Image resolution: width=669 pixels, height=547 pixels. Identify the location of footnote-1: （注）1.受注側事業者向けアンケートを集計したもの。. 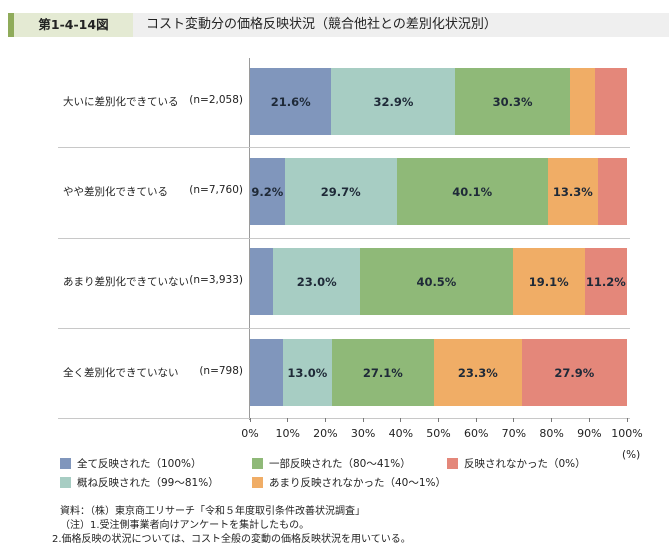
(185, 525).